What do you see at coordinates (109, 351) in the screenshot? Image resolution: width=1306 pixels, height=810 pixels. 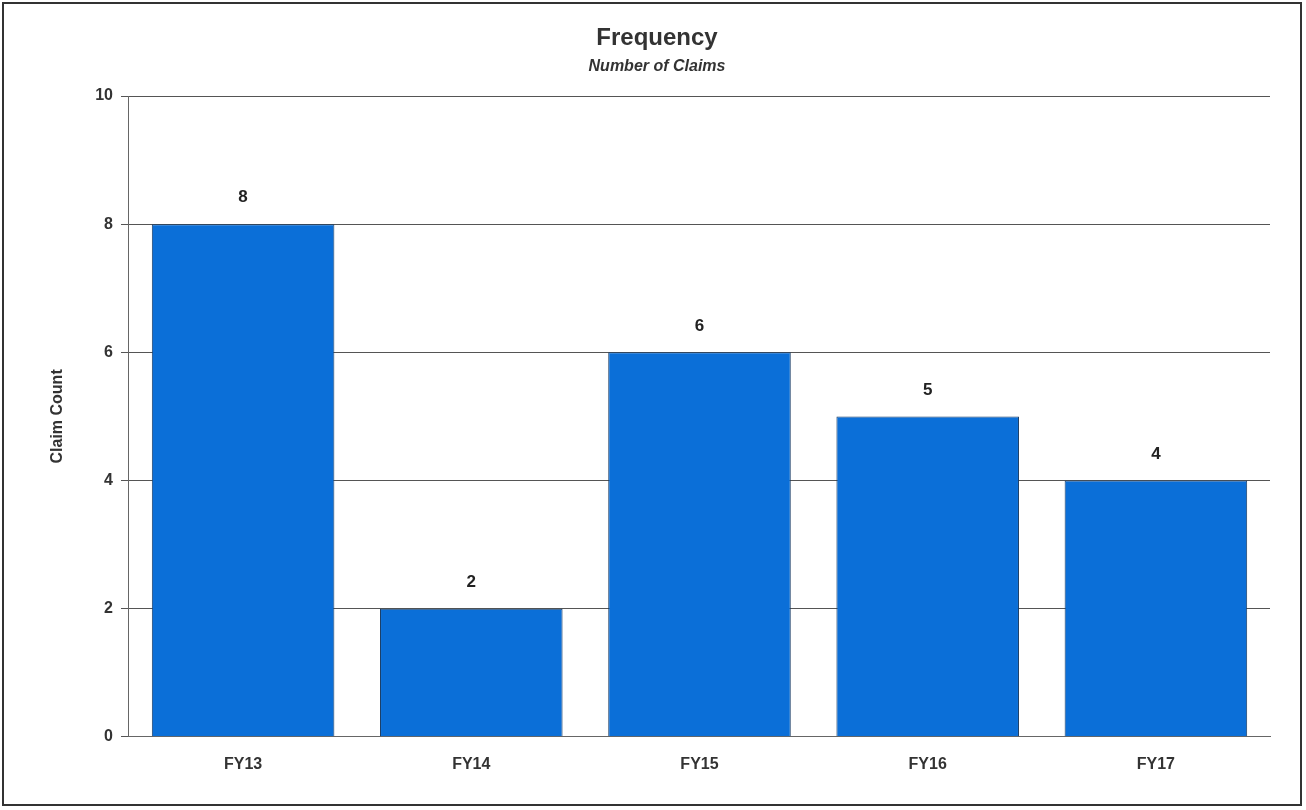 I see `y-tick-label: 6` at bounding box center [109, 351].